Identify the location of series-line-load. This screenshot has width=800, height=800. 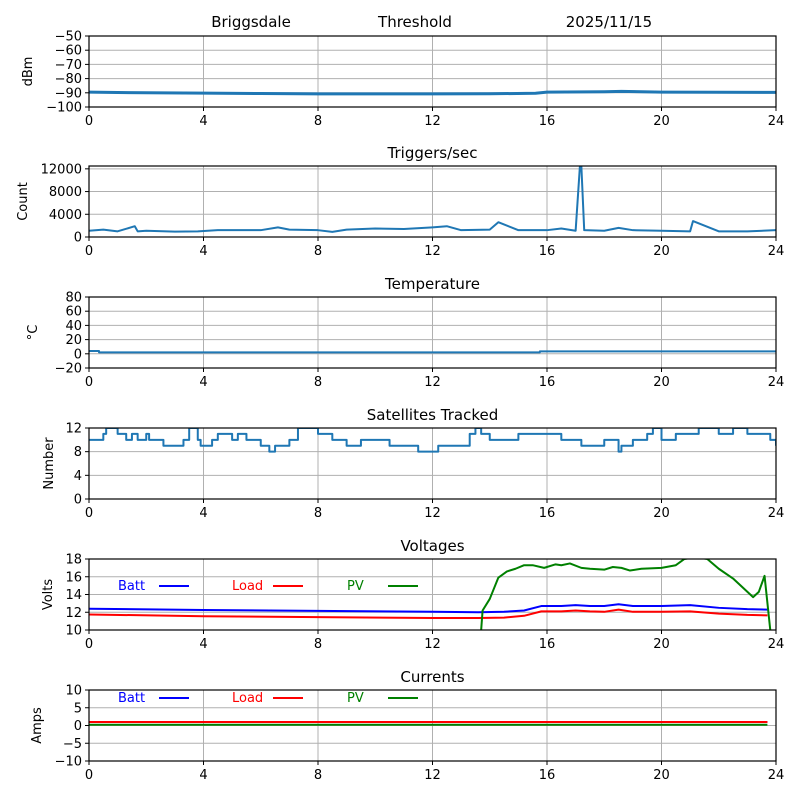
(428, 614).